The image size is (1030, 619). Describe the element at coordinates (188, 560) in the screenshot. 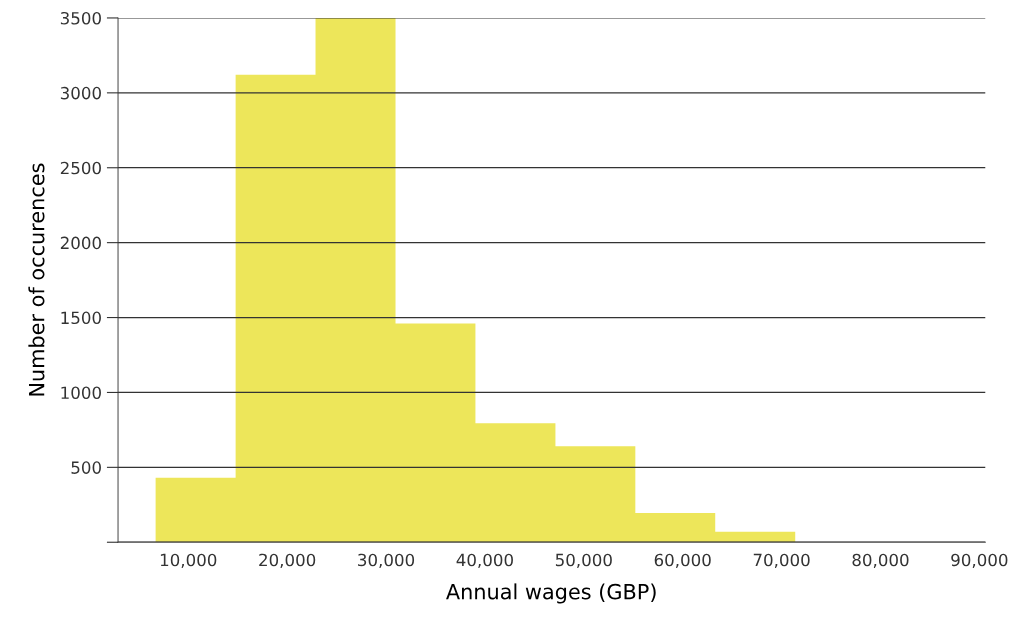

I see `x-tick-label: 10,000` at that location.